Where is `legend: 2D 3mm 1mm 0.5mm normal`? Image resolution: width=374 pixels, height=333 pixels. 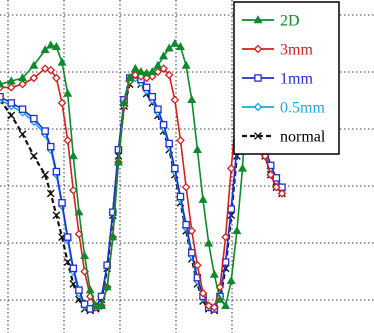 legend: 2D 3mm 1mm 0.5mm normal is located at coordinates (286, 78).